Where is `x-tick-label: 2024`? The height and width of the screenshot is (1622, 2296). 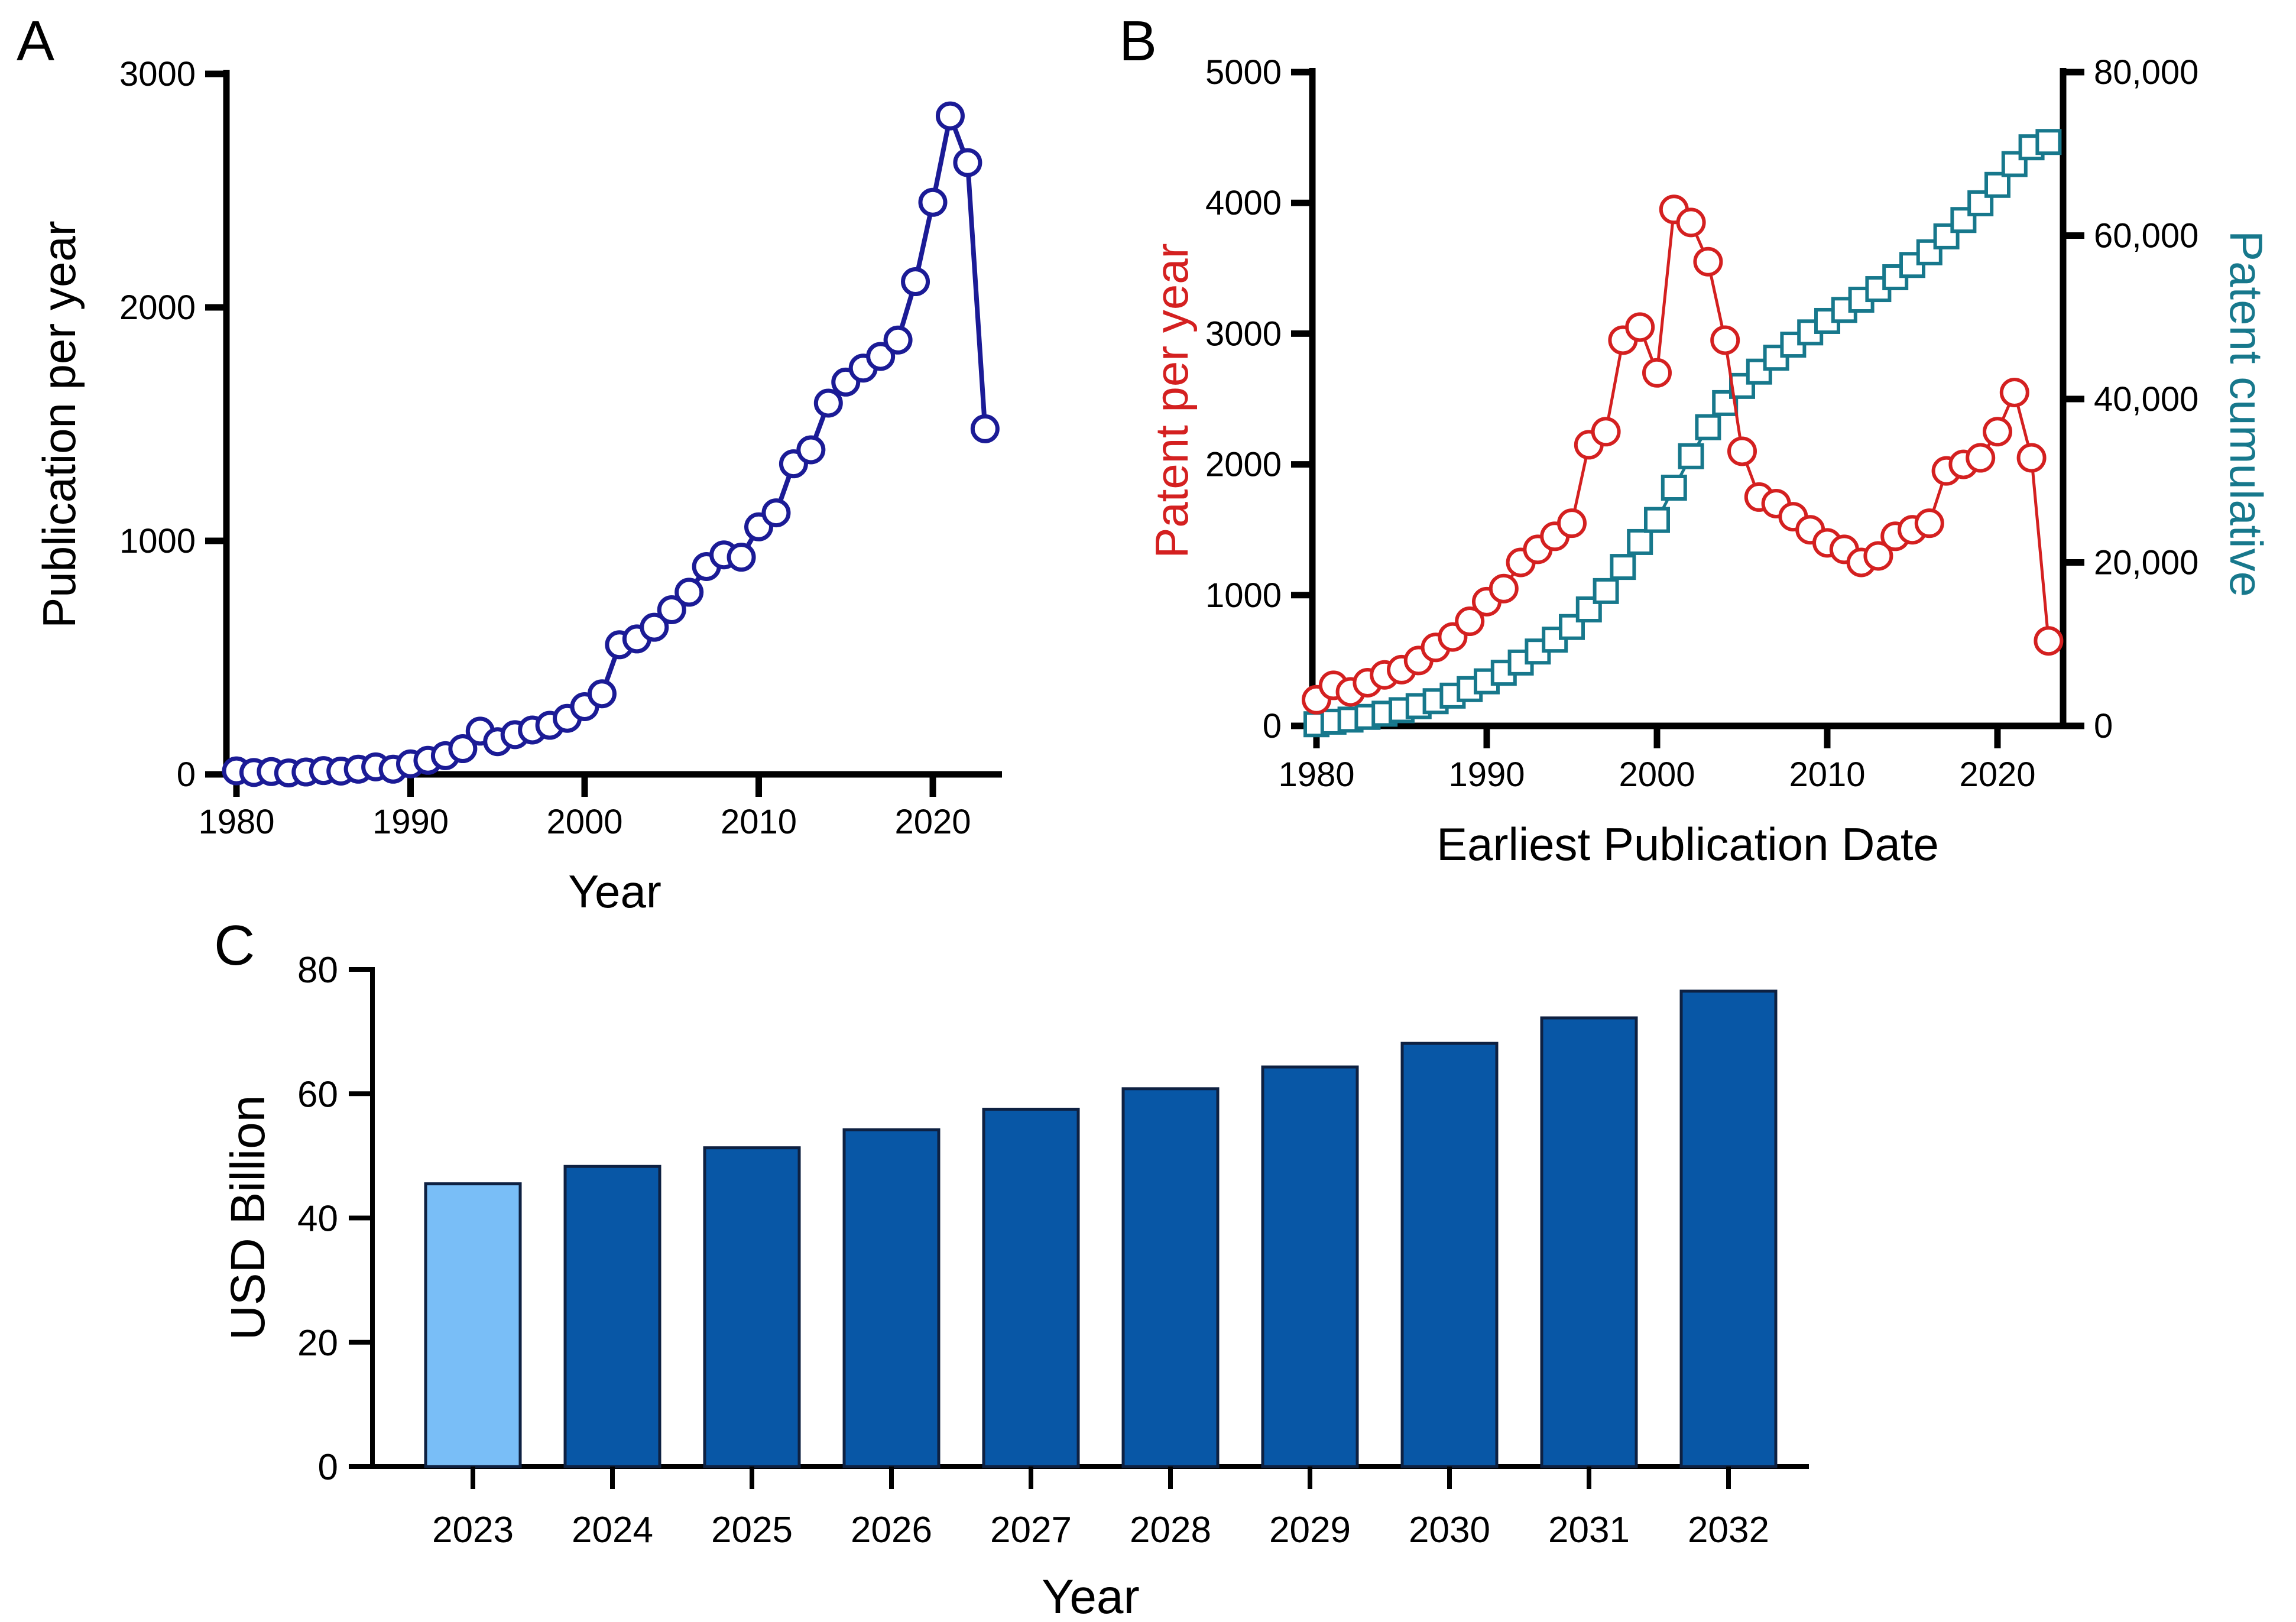 x-tick-label: 2024 is located at coordinates (612, 1530).